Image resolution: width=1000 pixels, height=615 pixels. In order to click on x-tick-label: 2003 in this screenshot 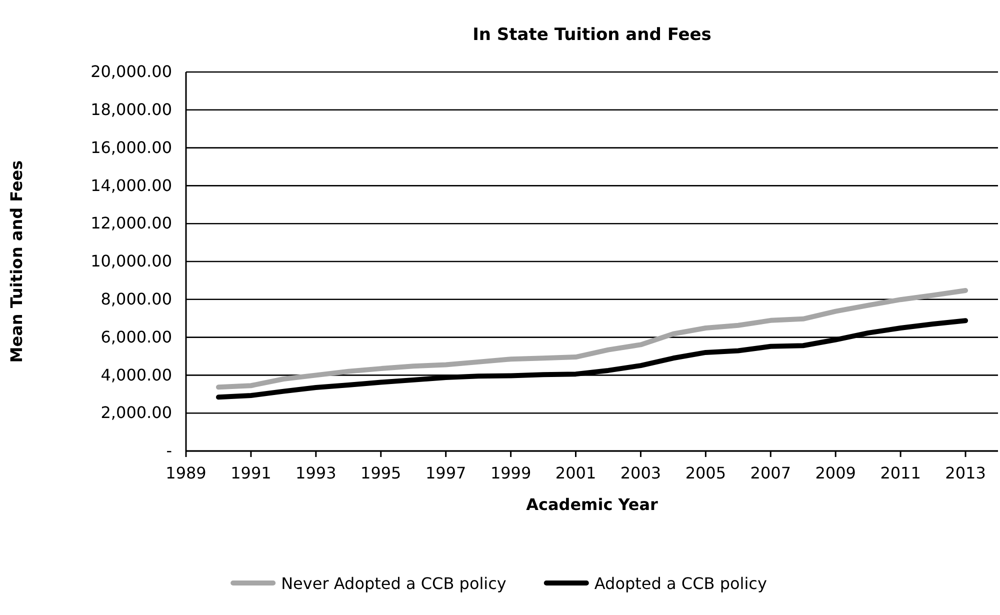, I will do `click(641, 472)`.